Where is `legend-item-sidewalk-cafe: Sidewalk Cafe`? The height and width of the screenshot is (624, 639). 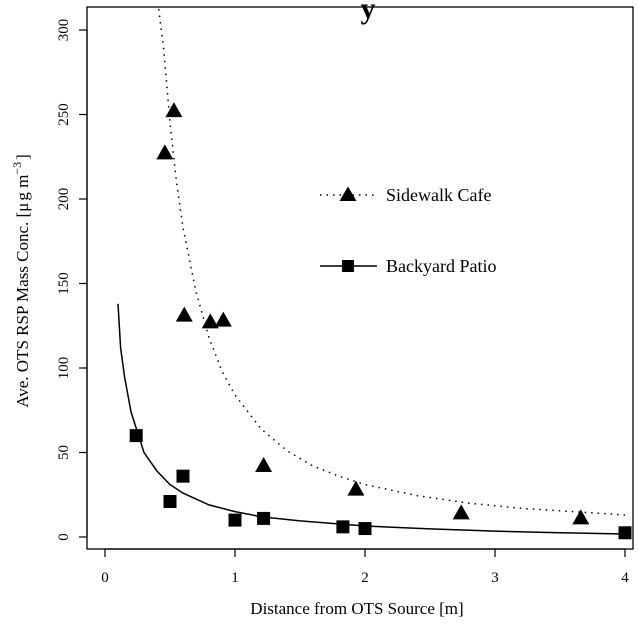
legend-item-sidewalk-cafe: Sidewalk Cafe is located at coordinates (405, 195).